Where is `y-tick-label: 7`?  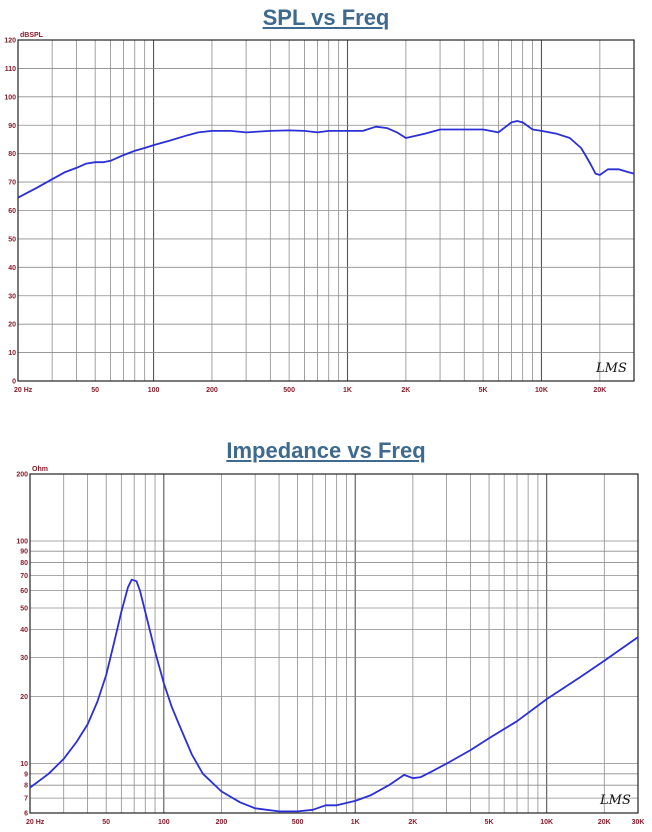
y-tick-label: 7 is located at coordinates (26, 799).